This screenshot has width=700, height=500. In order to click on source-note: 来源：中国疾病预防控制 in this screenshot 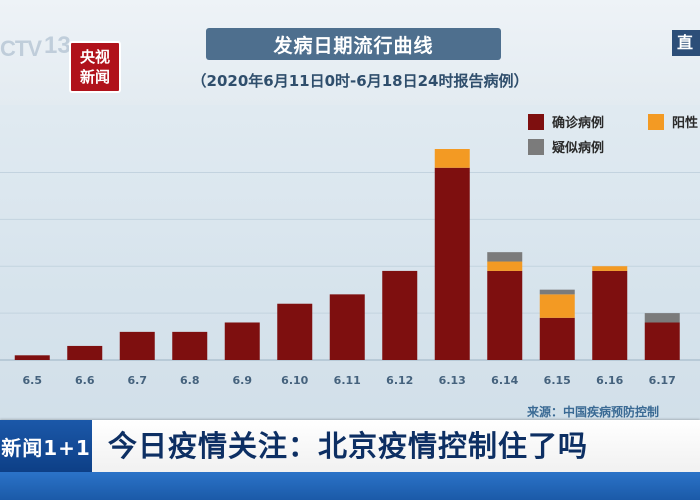, I will do `click(593, 412)`.